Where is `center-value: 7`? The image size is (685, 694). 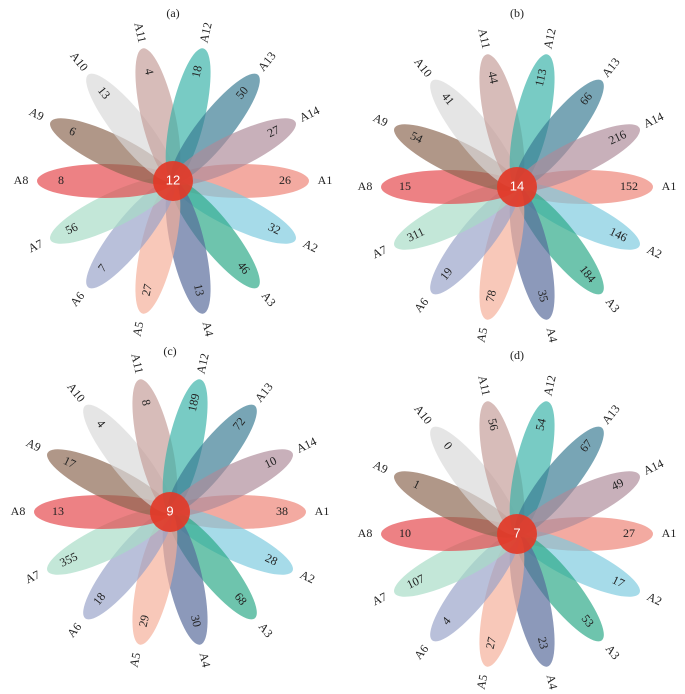 center-value: 7 is located at coordinates (516, 532).